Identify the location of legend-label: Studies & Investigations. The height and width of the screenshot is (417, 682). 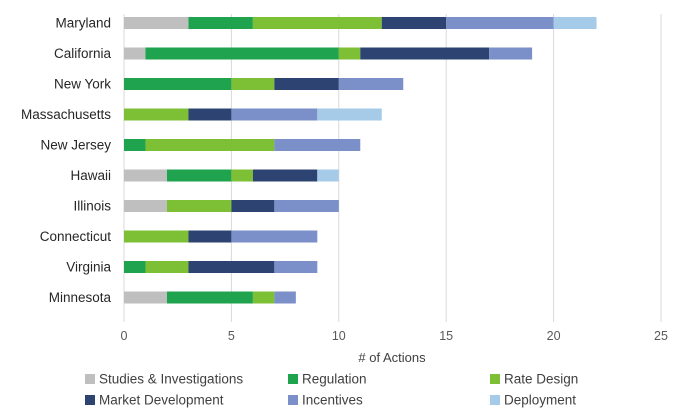
(171, 379).